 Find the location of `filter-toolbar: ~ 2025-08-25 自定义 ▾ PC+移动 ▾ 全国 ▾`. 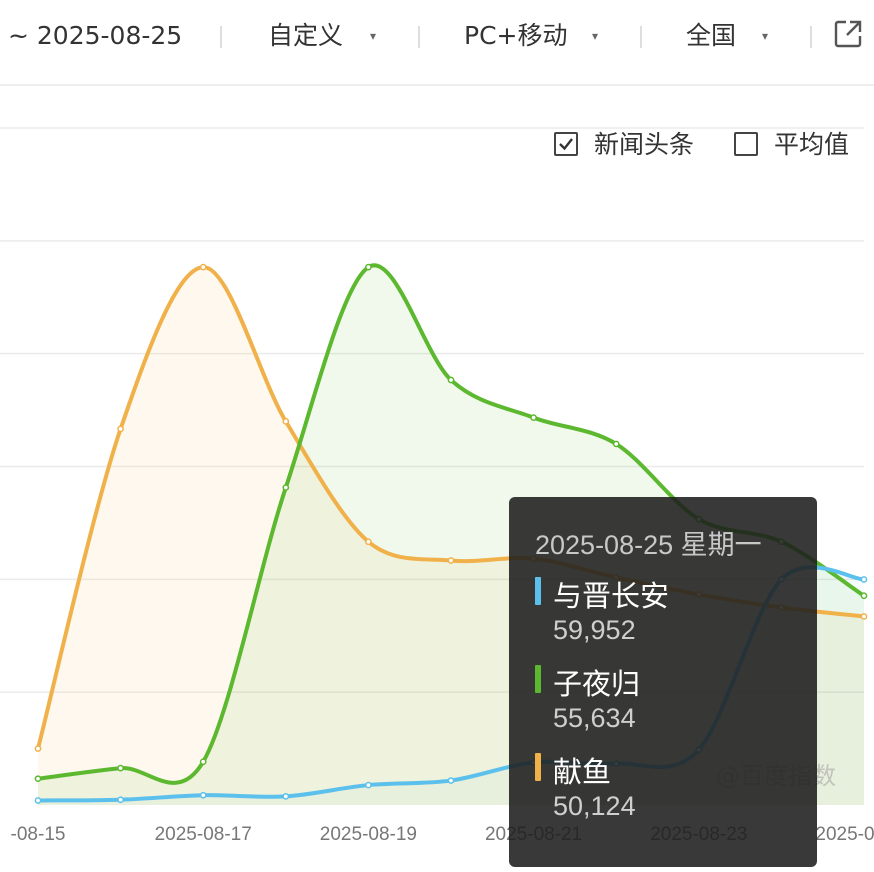

filter-toolbar: ~ 2025-08-25 自定义 ▾ PC+移动 ▾ 全国 ▾ is located at coordinates (437, 43).